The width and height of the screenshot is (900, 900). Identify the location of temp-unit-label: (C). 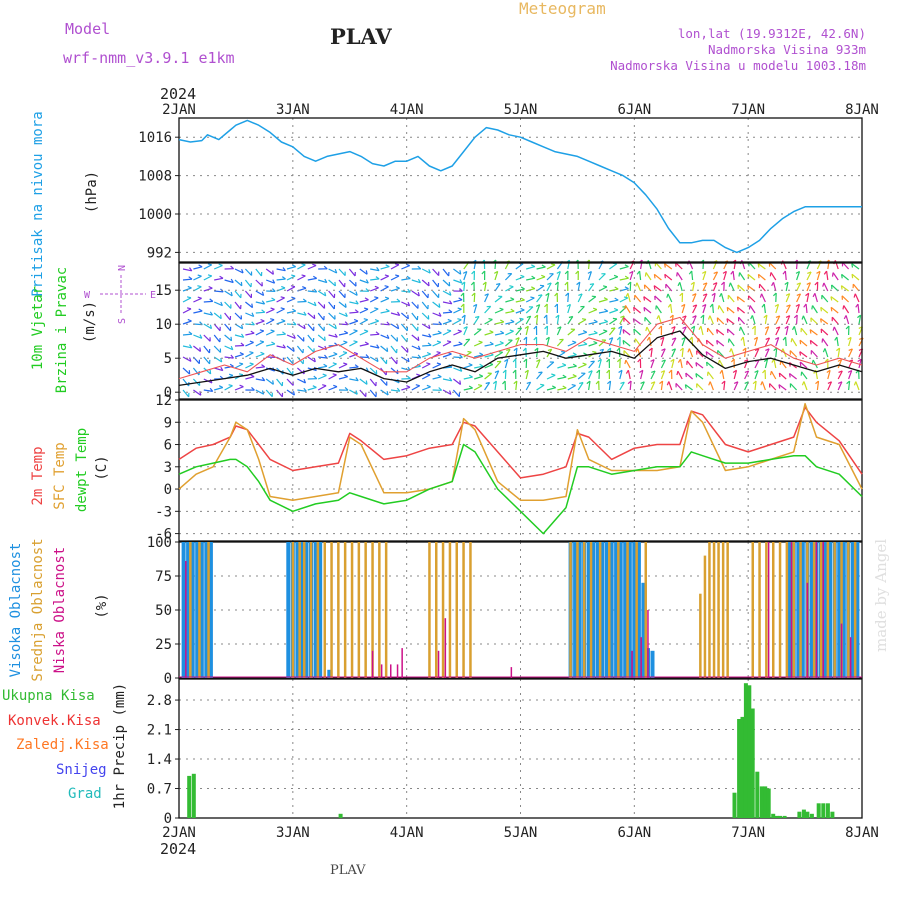
(102, 467).